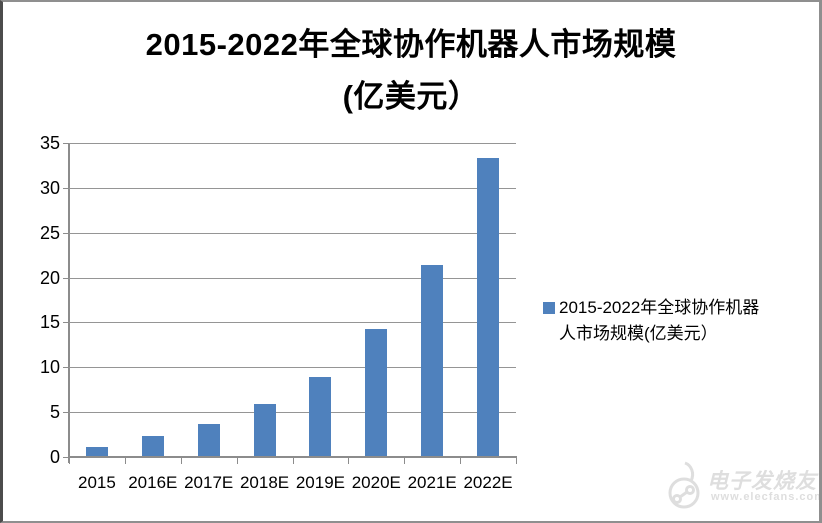  I want to click on legend-series-marker, so click(549, 308).